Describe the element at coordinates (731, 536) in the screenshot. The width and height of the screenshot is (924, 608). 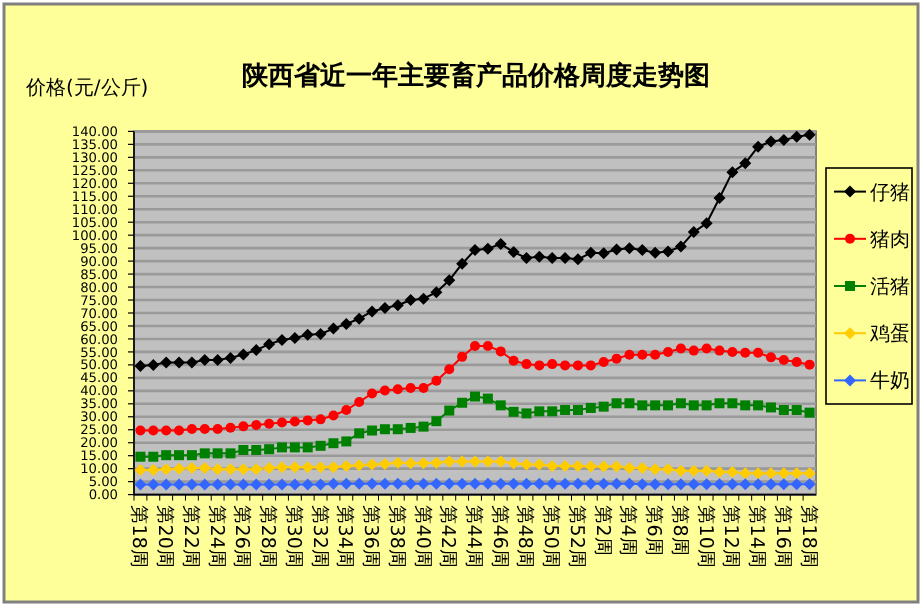
I see `x-tick-label: 第12周` at that location.